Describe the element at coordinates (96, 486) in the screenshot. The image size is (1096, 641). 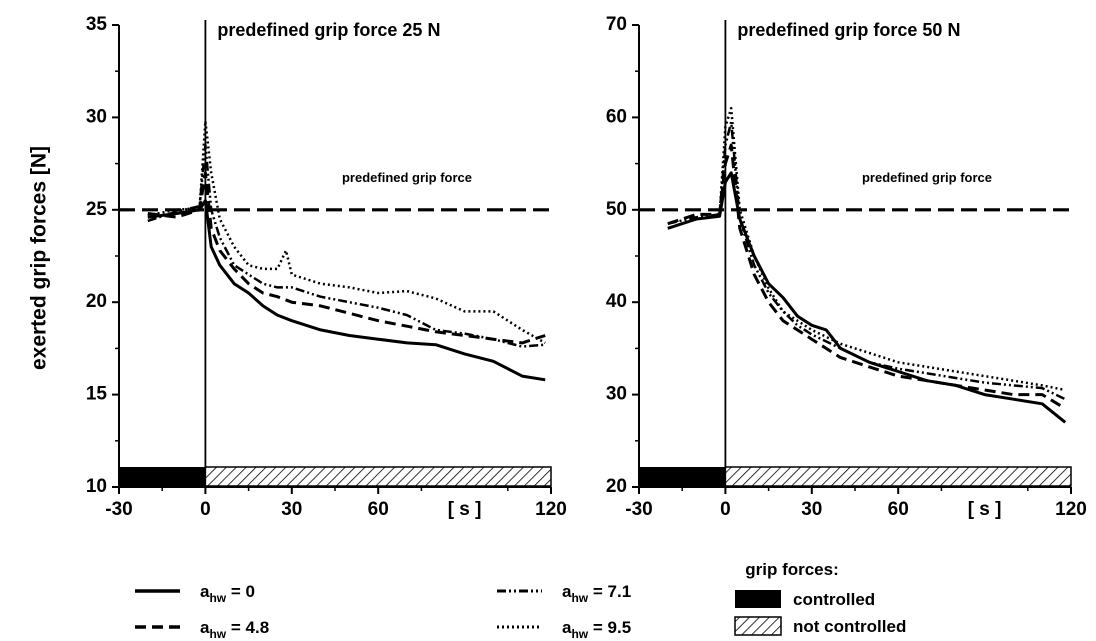
I see `y-tick-label: 10` at that location.